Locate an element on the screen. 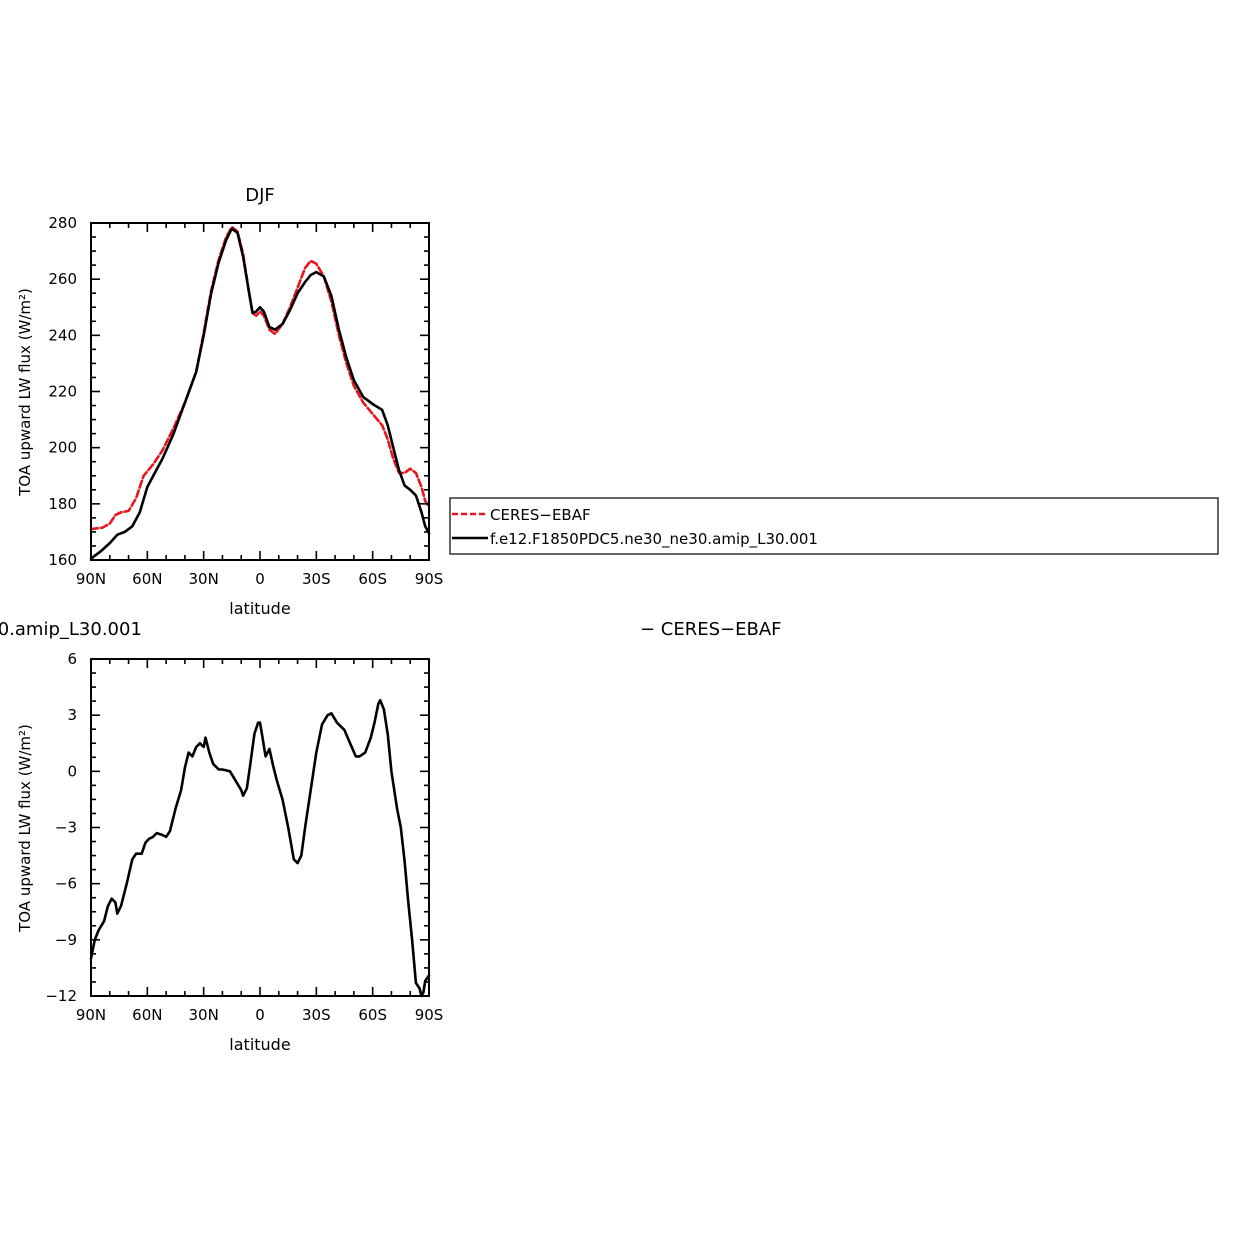 The image size is (1236, 1236). chart-title-left: .0.amip_L30.001 is located at coordinates (71, 629).